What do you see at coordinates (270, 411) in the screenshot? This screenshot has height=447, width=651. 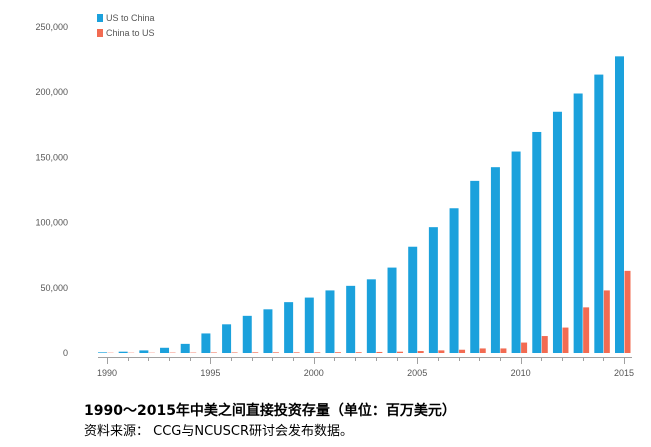 I see `figure-caption: 1990～2015年中美之间直接投资存量（单位：百万美元）` at bounding box center [270, 411].